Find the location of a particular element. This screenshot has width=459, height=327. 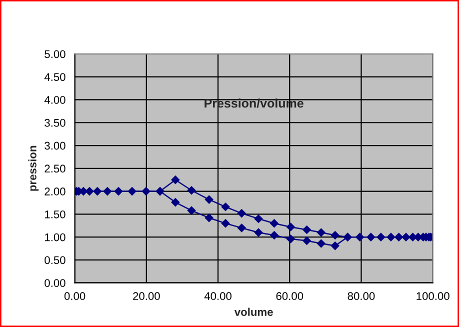

y-tick-label: 4.00 is located at coordinates (55, 100).